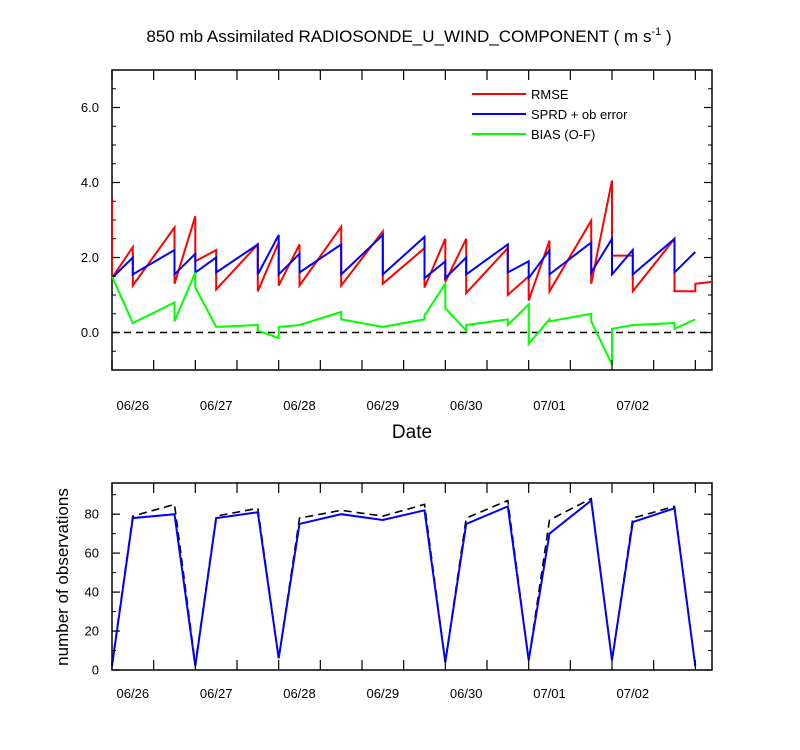 This screenshot has height=750, width=800. I want to click on legend-label: RMSE, so click(550, 94).